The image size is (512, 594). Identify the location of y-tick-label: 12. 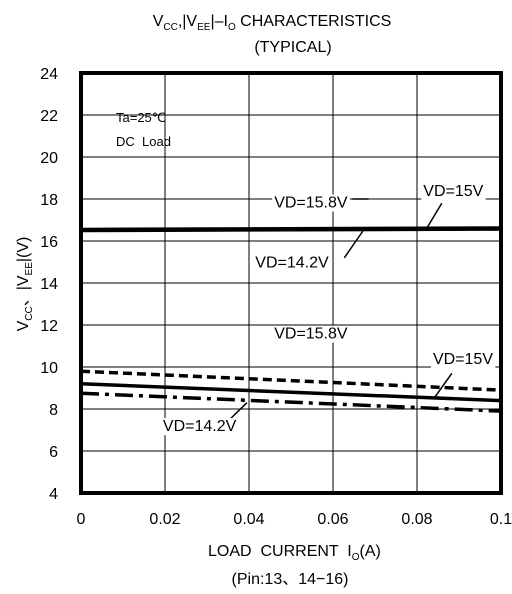
(49, 326).